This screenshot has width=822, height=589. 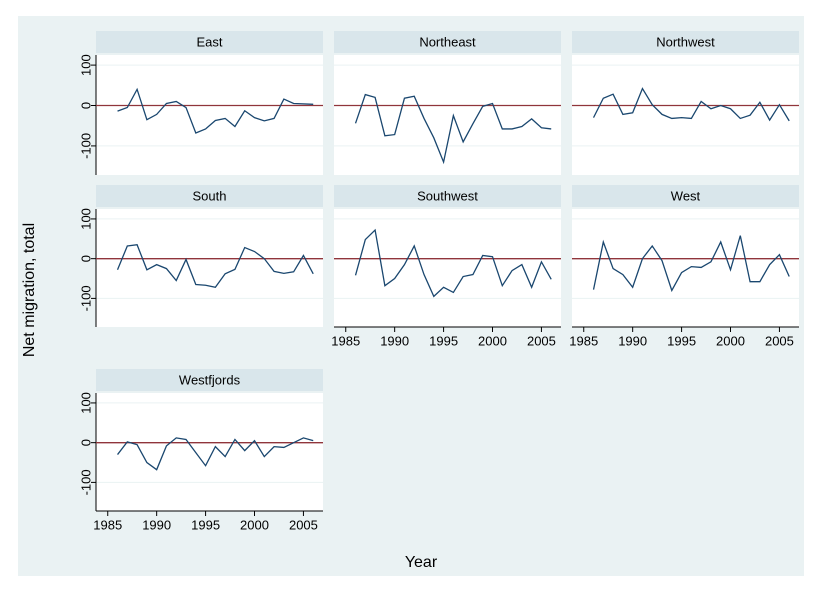 I want to click on panel-title: Northeast, so click(x=447, y=41).